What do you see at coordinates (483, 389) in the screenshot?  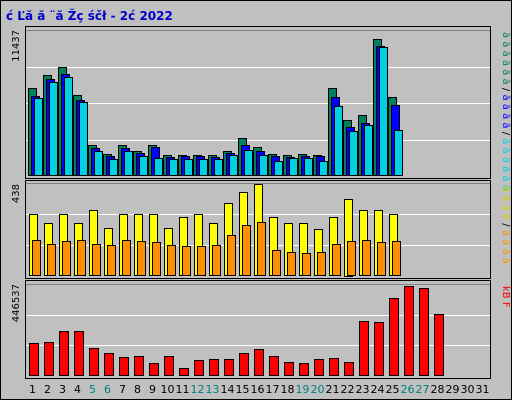 I see `x-tick-label: 31` at bounding box center [483, 389].